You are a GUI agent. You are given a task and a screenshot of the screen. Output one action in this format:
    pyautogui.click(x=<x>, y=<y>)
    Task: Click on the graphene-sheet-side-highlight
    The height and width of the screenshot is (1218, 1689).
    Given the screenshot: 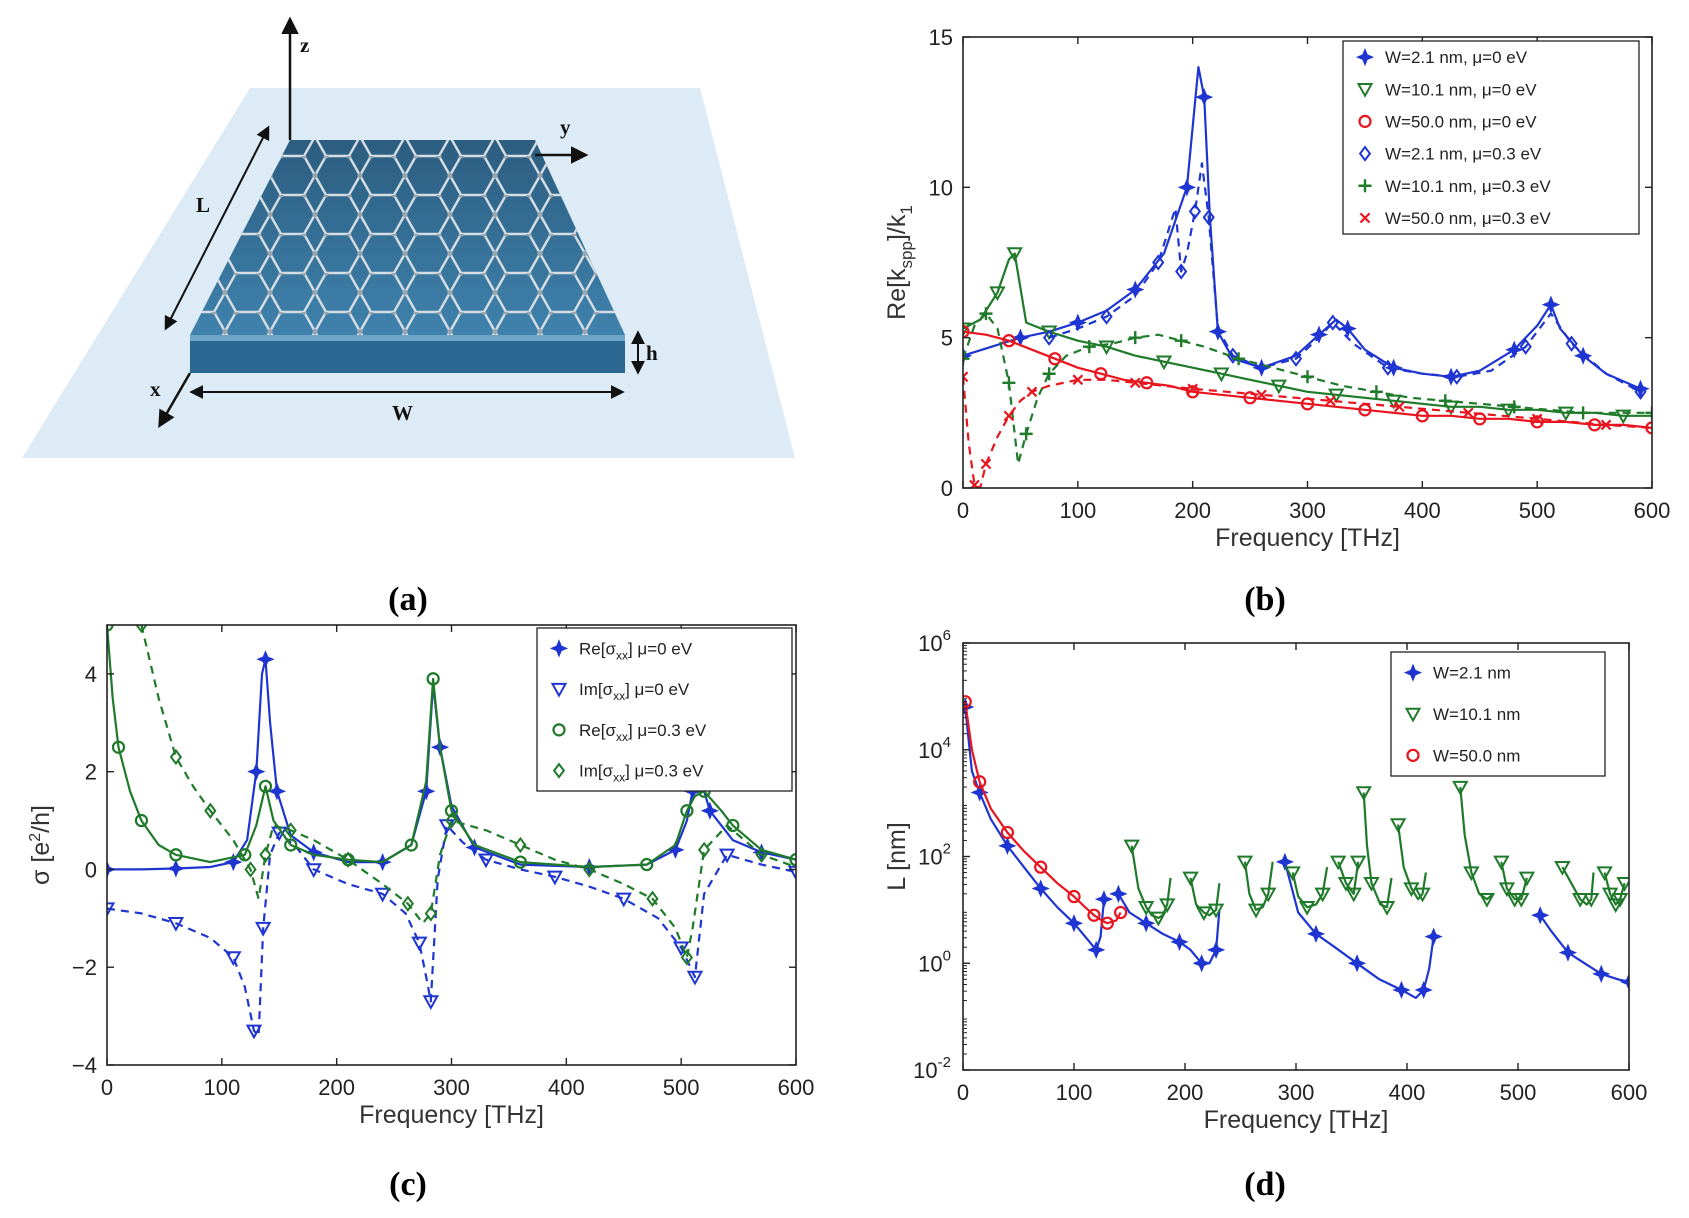 What is the action you would take?
    pyautogui.click(x=407, y=338)
    